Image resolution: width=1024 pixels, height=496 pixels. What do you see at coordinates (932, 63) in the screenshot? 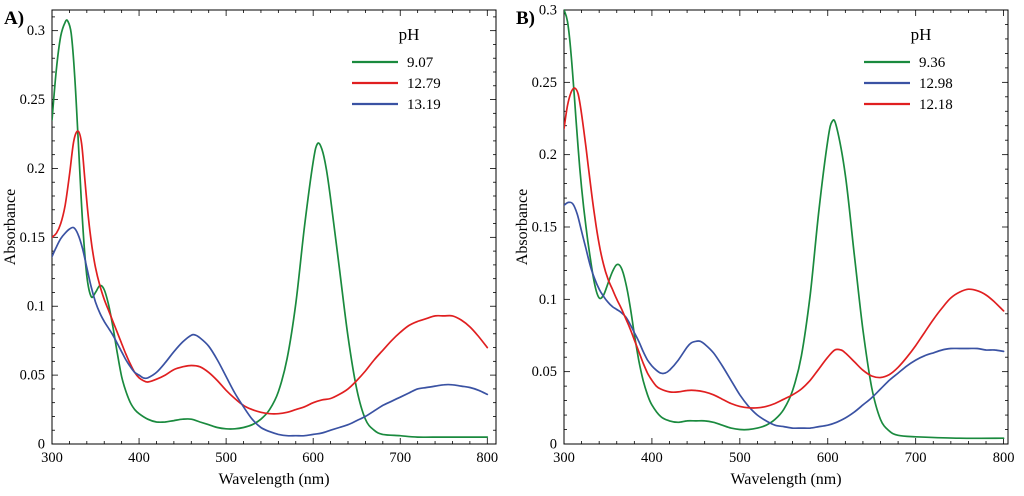
I see `legend-entry-label: 9.36` at bounding box center [932, 63].